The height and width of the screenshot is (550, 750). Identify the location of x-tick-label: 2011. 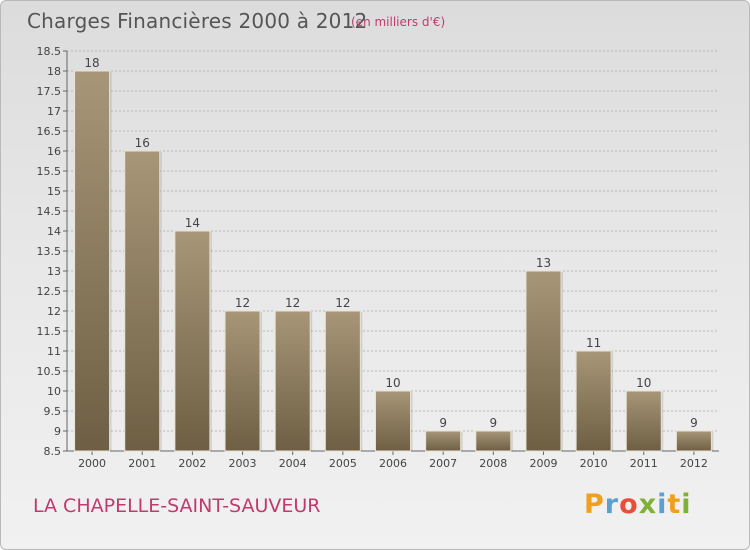
(644, 463).